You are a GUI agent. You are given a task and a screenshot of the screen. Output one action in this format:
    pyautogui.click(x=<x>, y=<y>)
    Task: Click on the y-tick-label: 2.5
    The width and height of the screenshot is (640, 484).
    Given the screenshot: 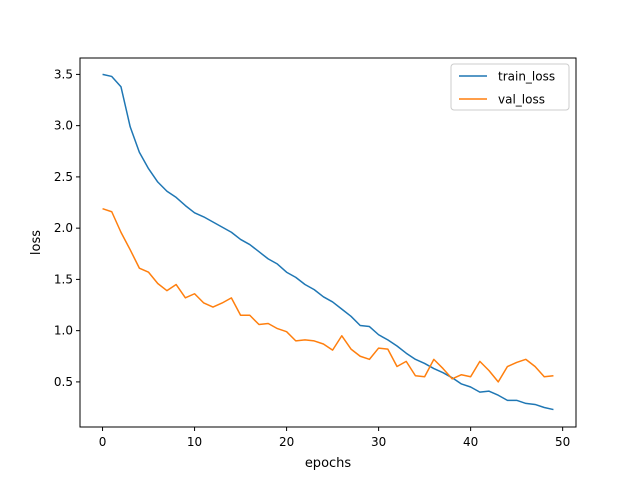 What is the action you would take?
    pyautogui.click(x=63, y=177)
    